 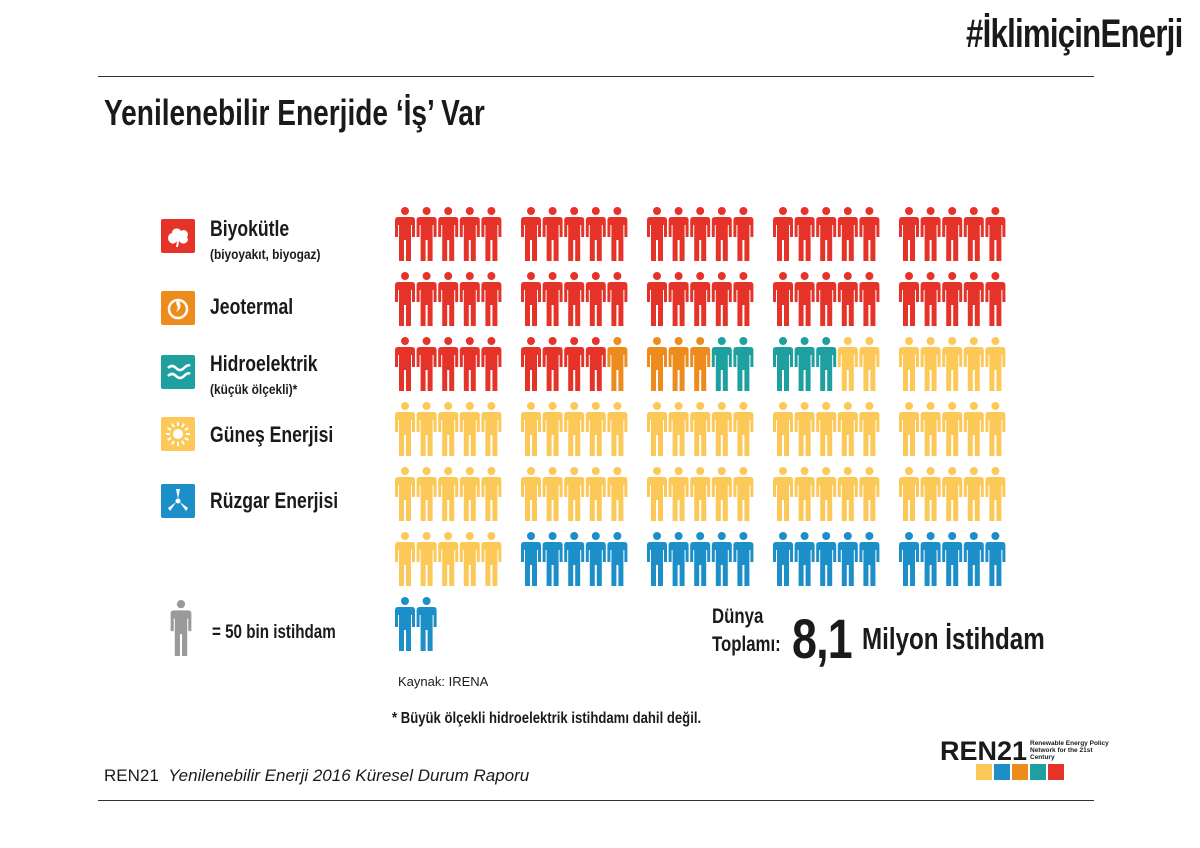 I want to click on top-divider, so click(x=596, y=76).